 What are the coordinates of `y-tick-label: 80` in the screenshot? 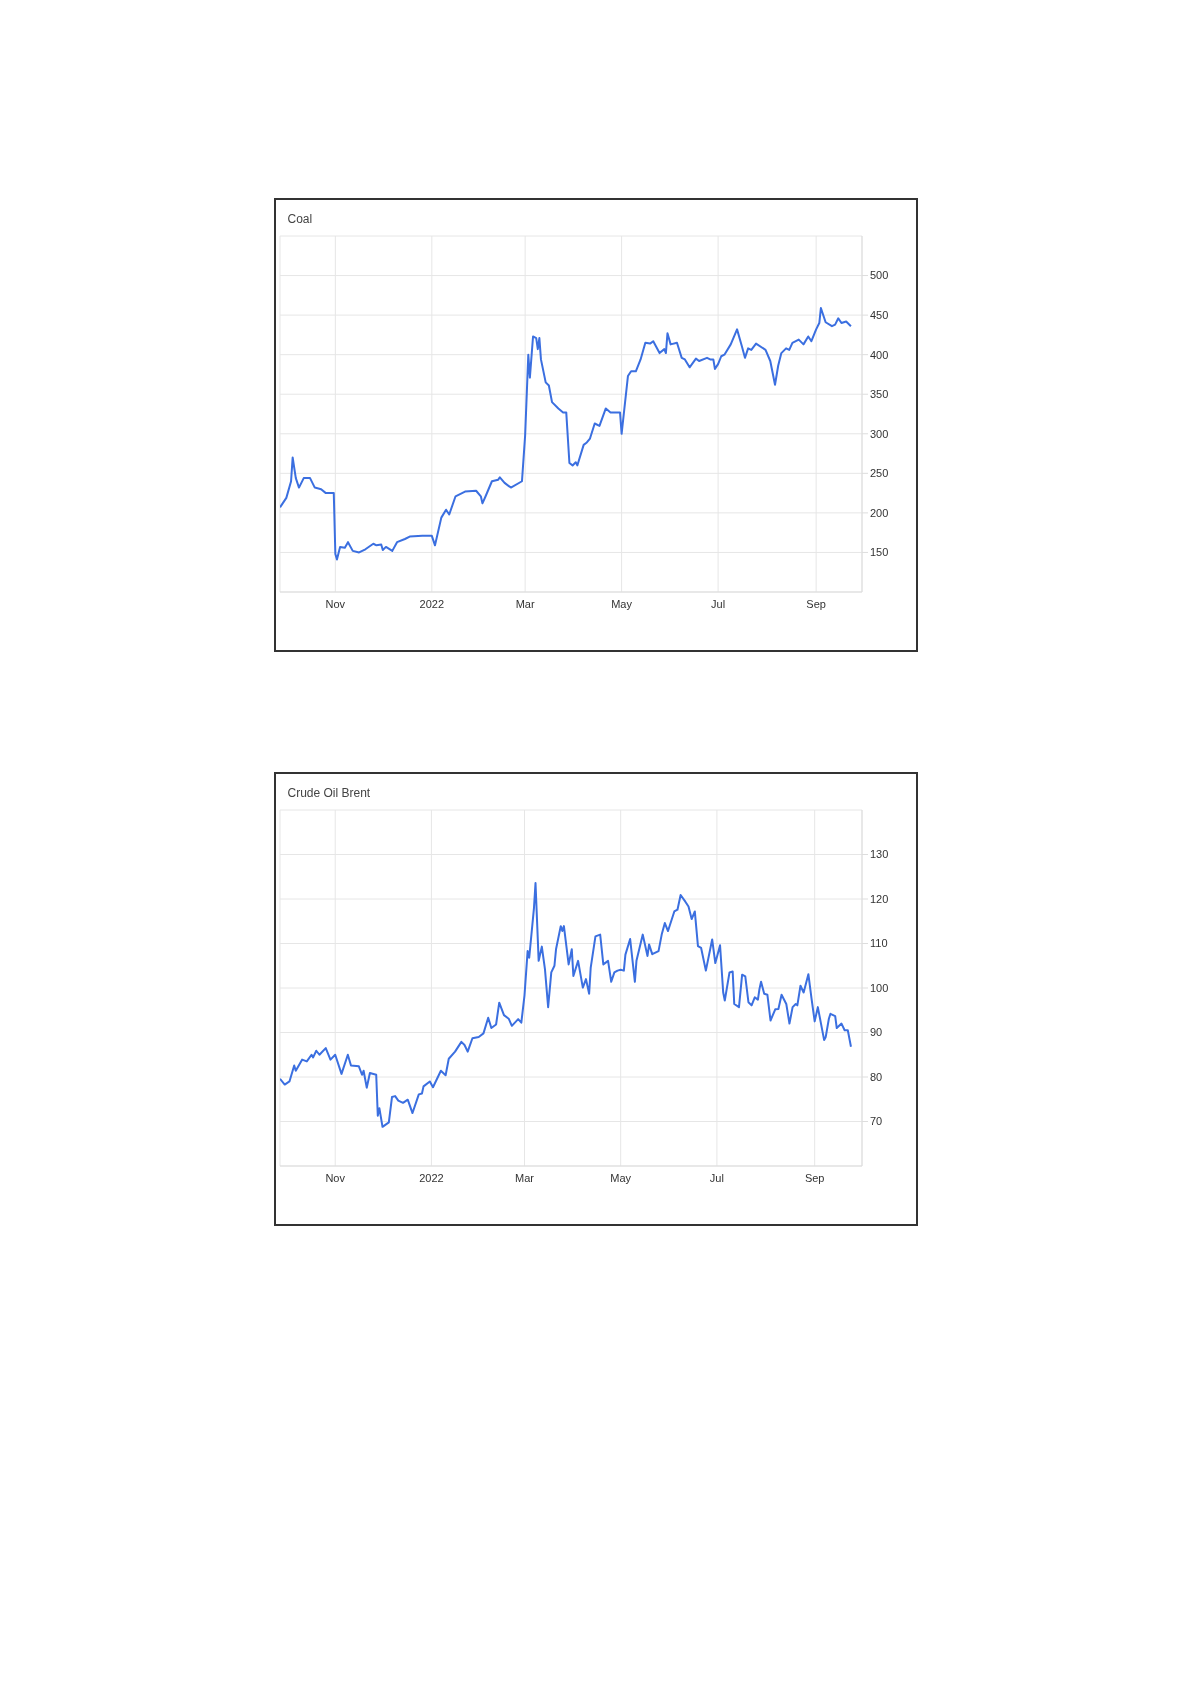 It's located at (875, 1076).